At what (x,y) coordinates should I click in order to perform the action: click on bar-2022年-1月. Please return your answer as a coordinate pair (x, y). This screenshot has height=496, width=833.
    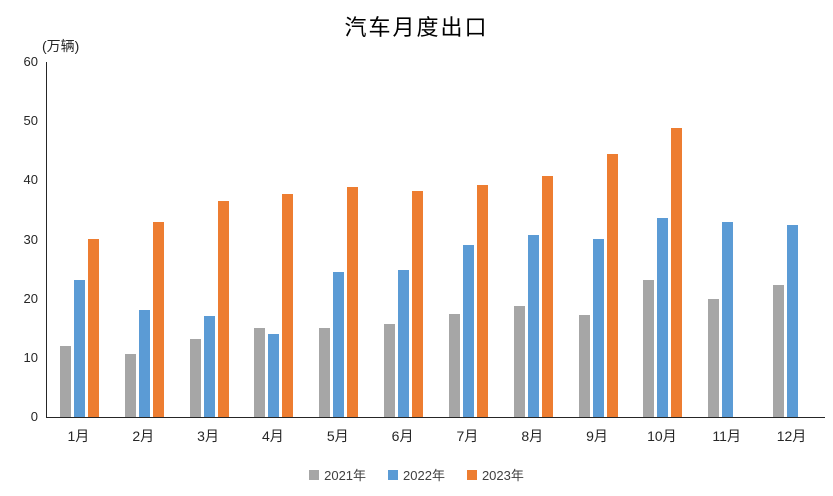
    Looking at the image, I should click on (79, 348).